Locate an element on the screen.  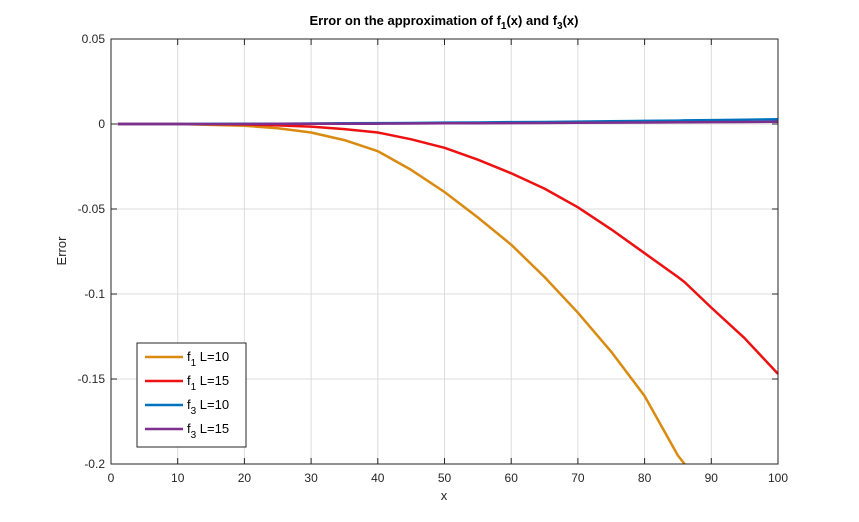
y-tick-label: 0 is located at coordinates (101, 124).